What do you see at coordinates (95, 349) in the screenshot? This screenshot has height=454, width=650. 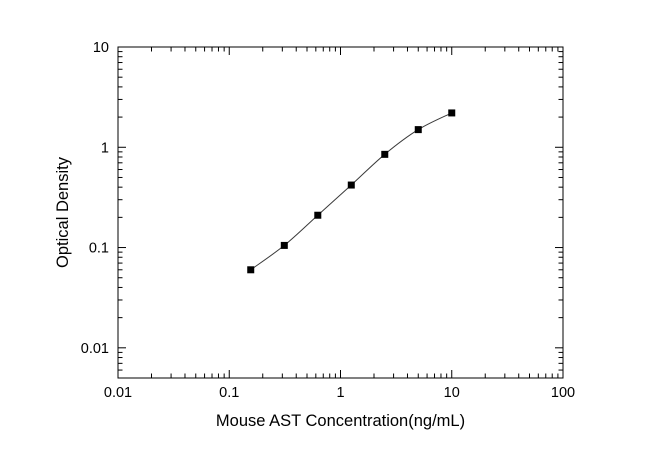 I see `y-tick-label: 0.01` at bounding box center [95, 349].